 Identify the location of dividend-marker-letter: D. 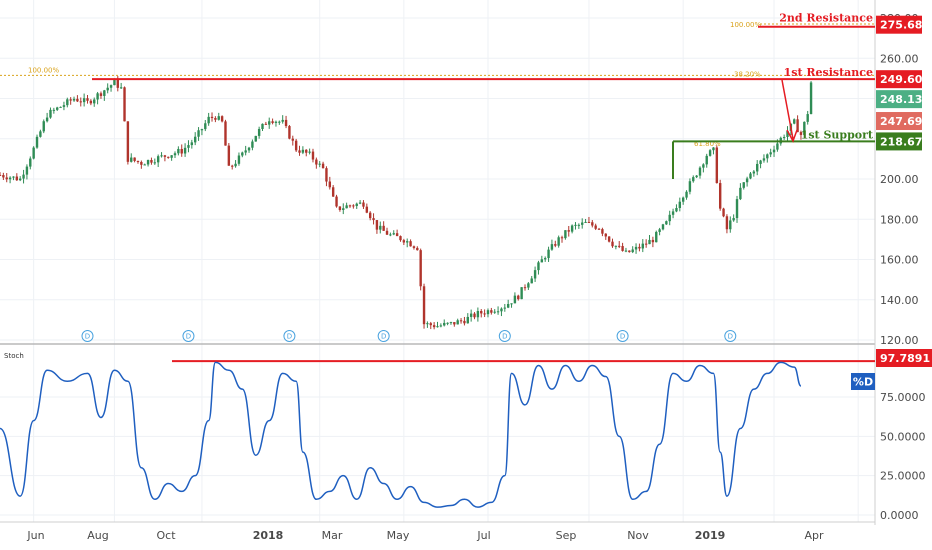
(504, 337).